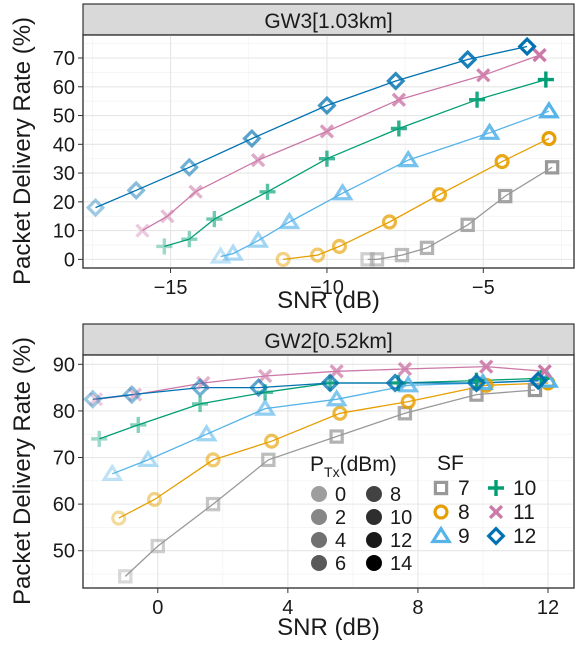 The image size is (580, 646). What do you see at coordinates (524, 488) in the screenshot?
I see `sf-legend-label: 10` at bounding box center [524, 488].